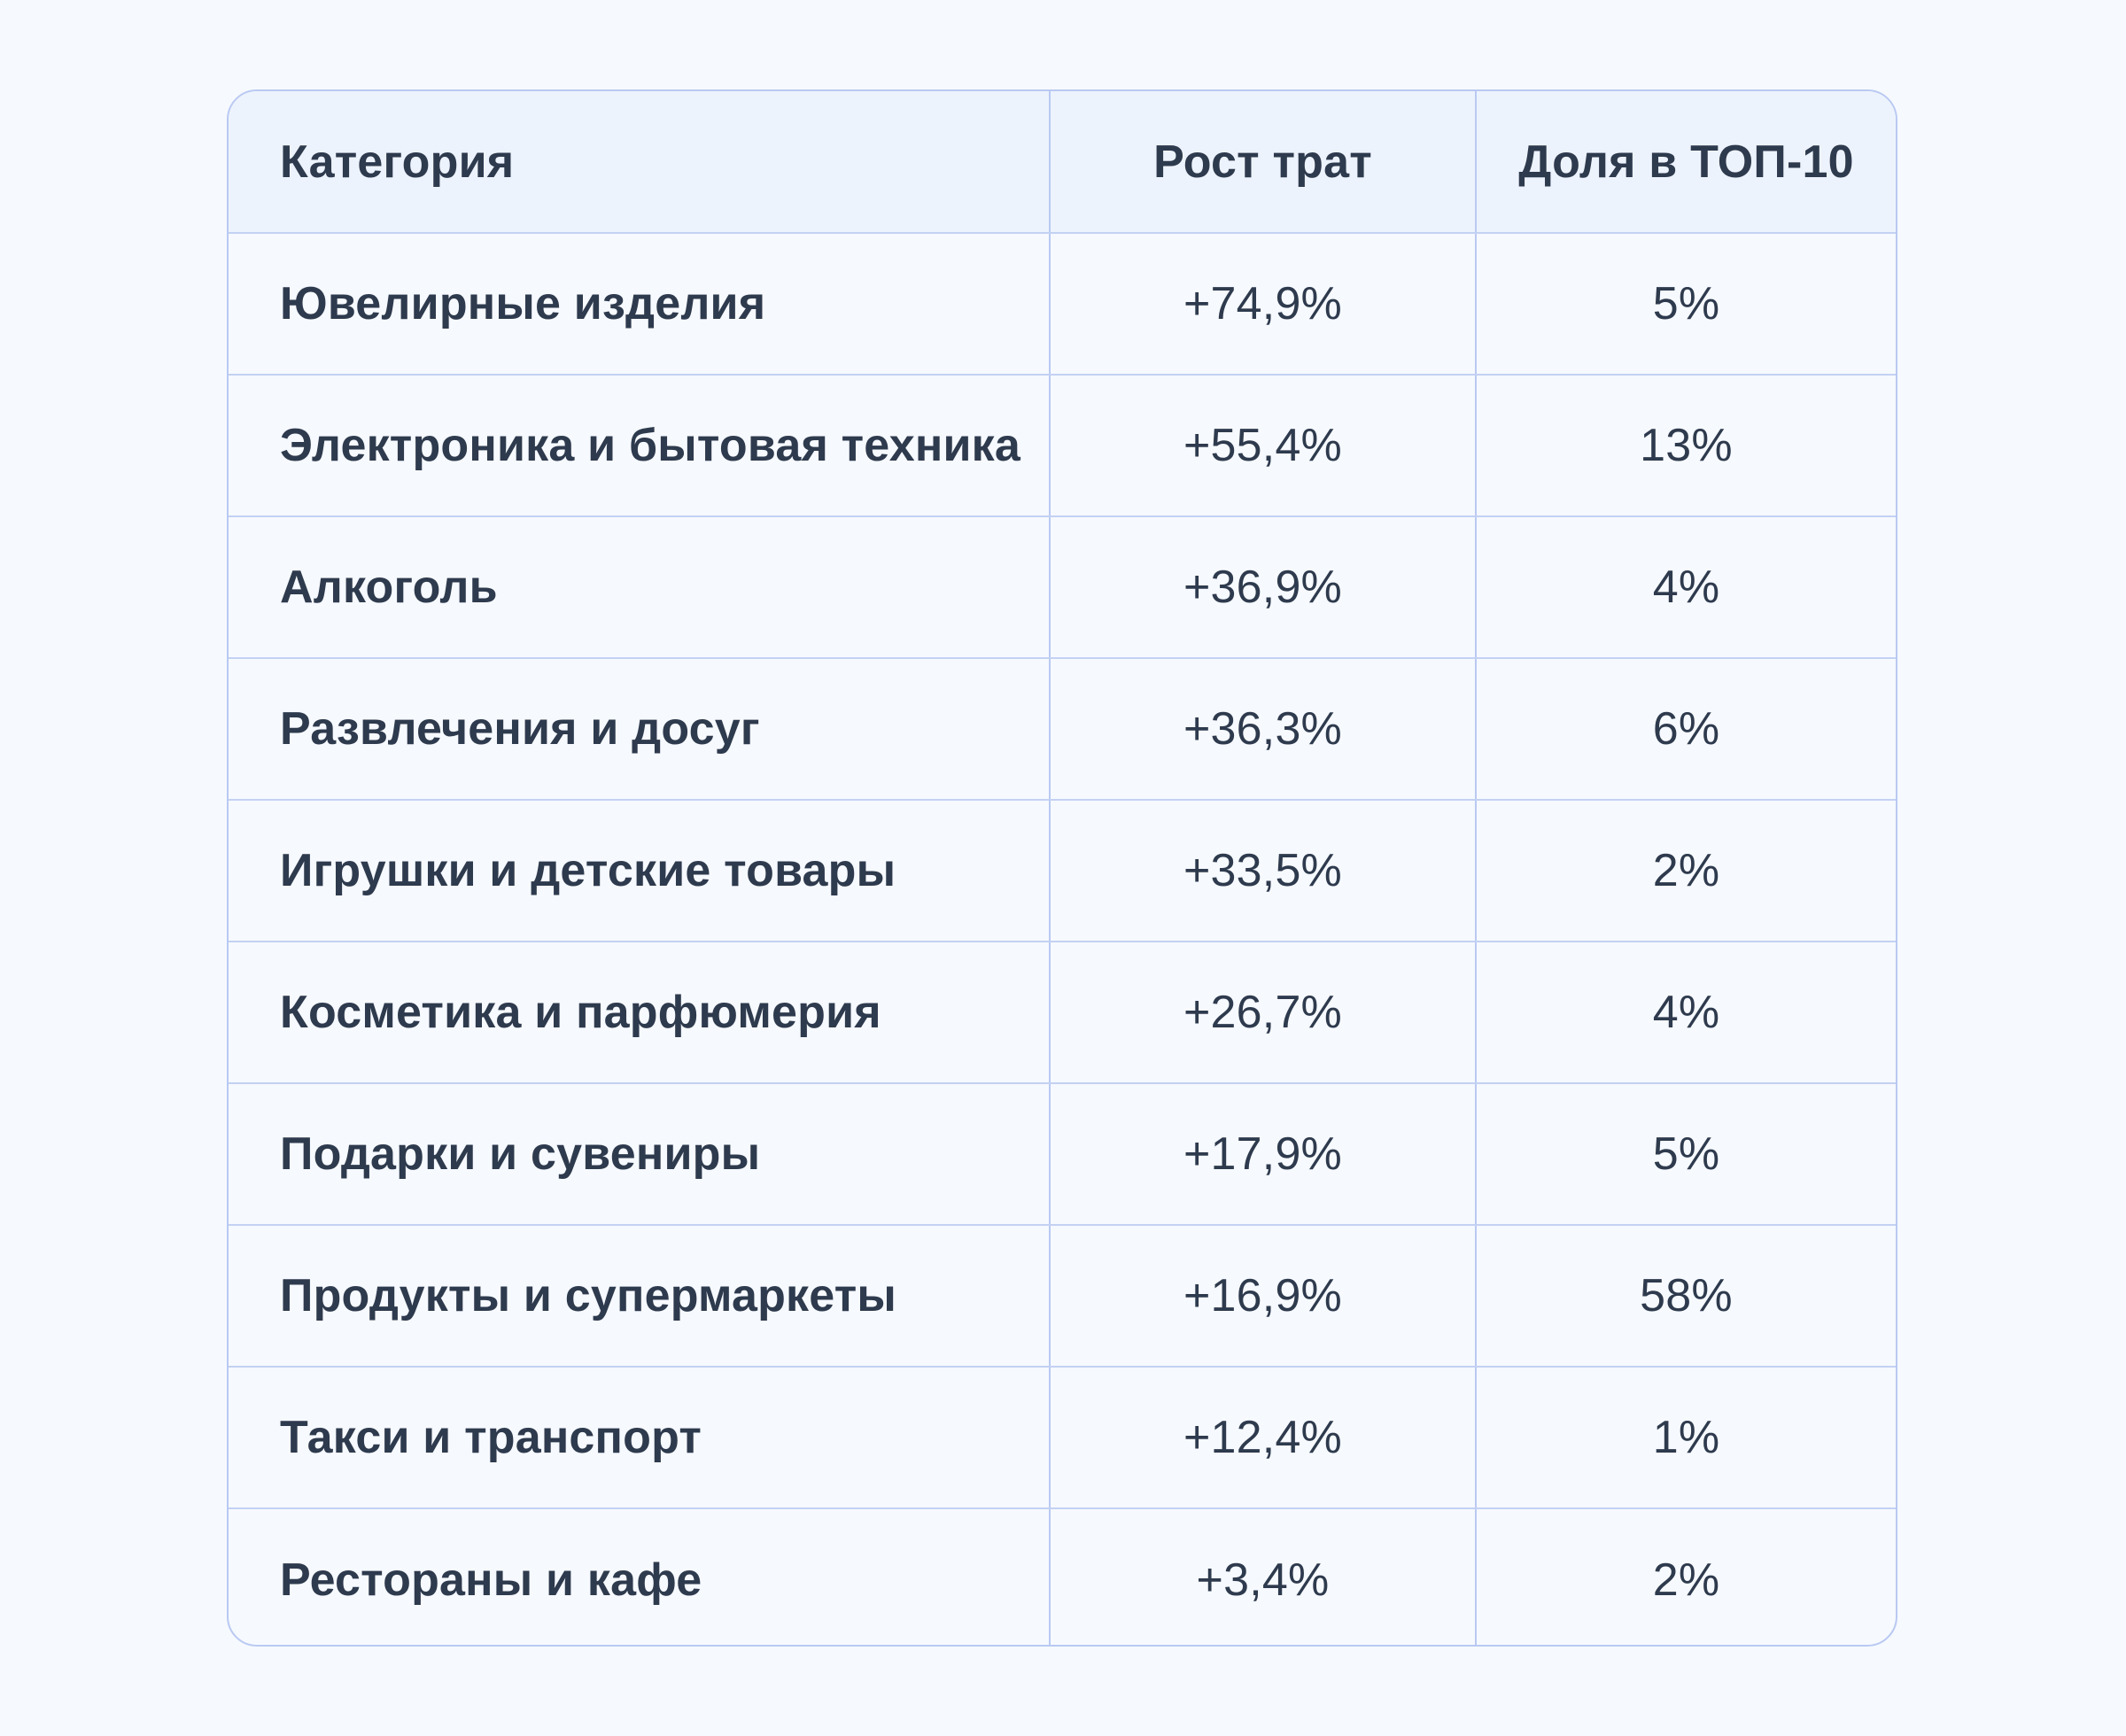  I want to click on share-cell: 6%, so click(1685, 730).